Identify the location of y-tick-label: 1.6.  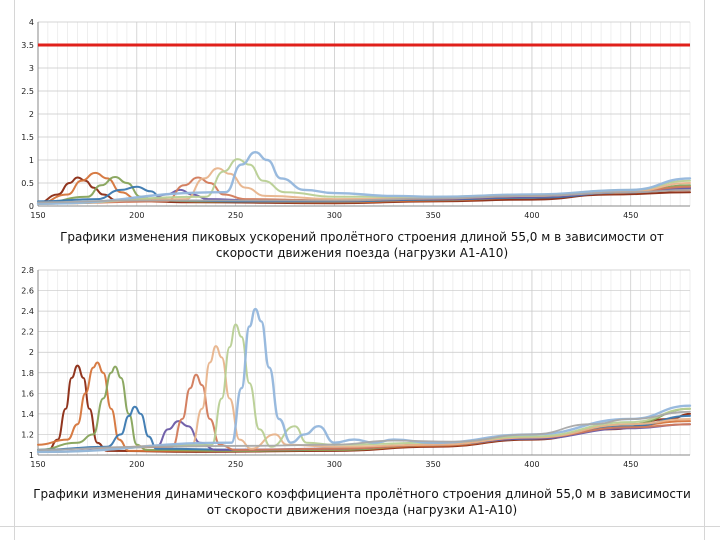
(27, 393).